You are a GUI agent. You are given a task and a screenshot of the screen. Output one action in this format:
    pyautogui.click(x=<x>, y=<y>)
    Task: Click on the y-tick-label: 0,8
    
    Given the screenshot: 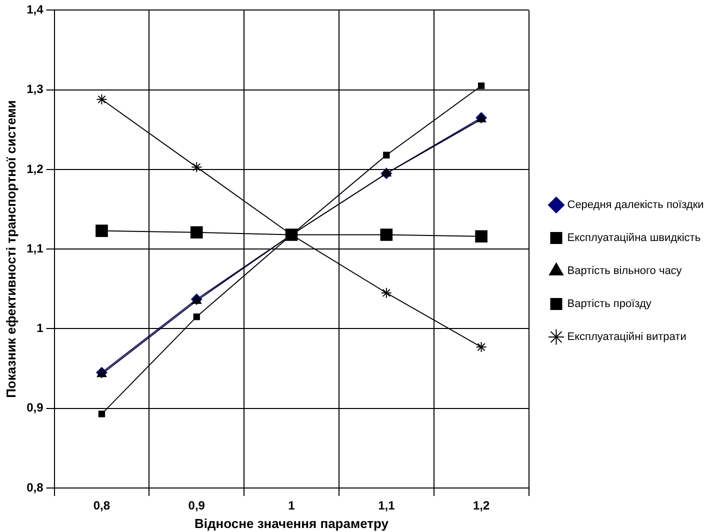 What is the action you would take?
    pyautogui.click(x=35, y=487)
    